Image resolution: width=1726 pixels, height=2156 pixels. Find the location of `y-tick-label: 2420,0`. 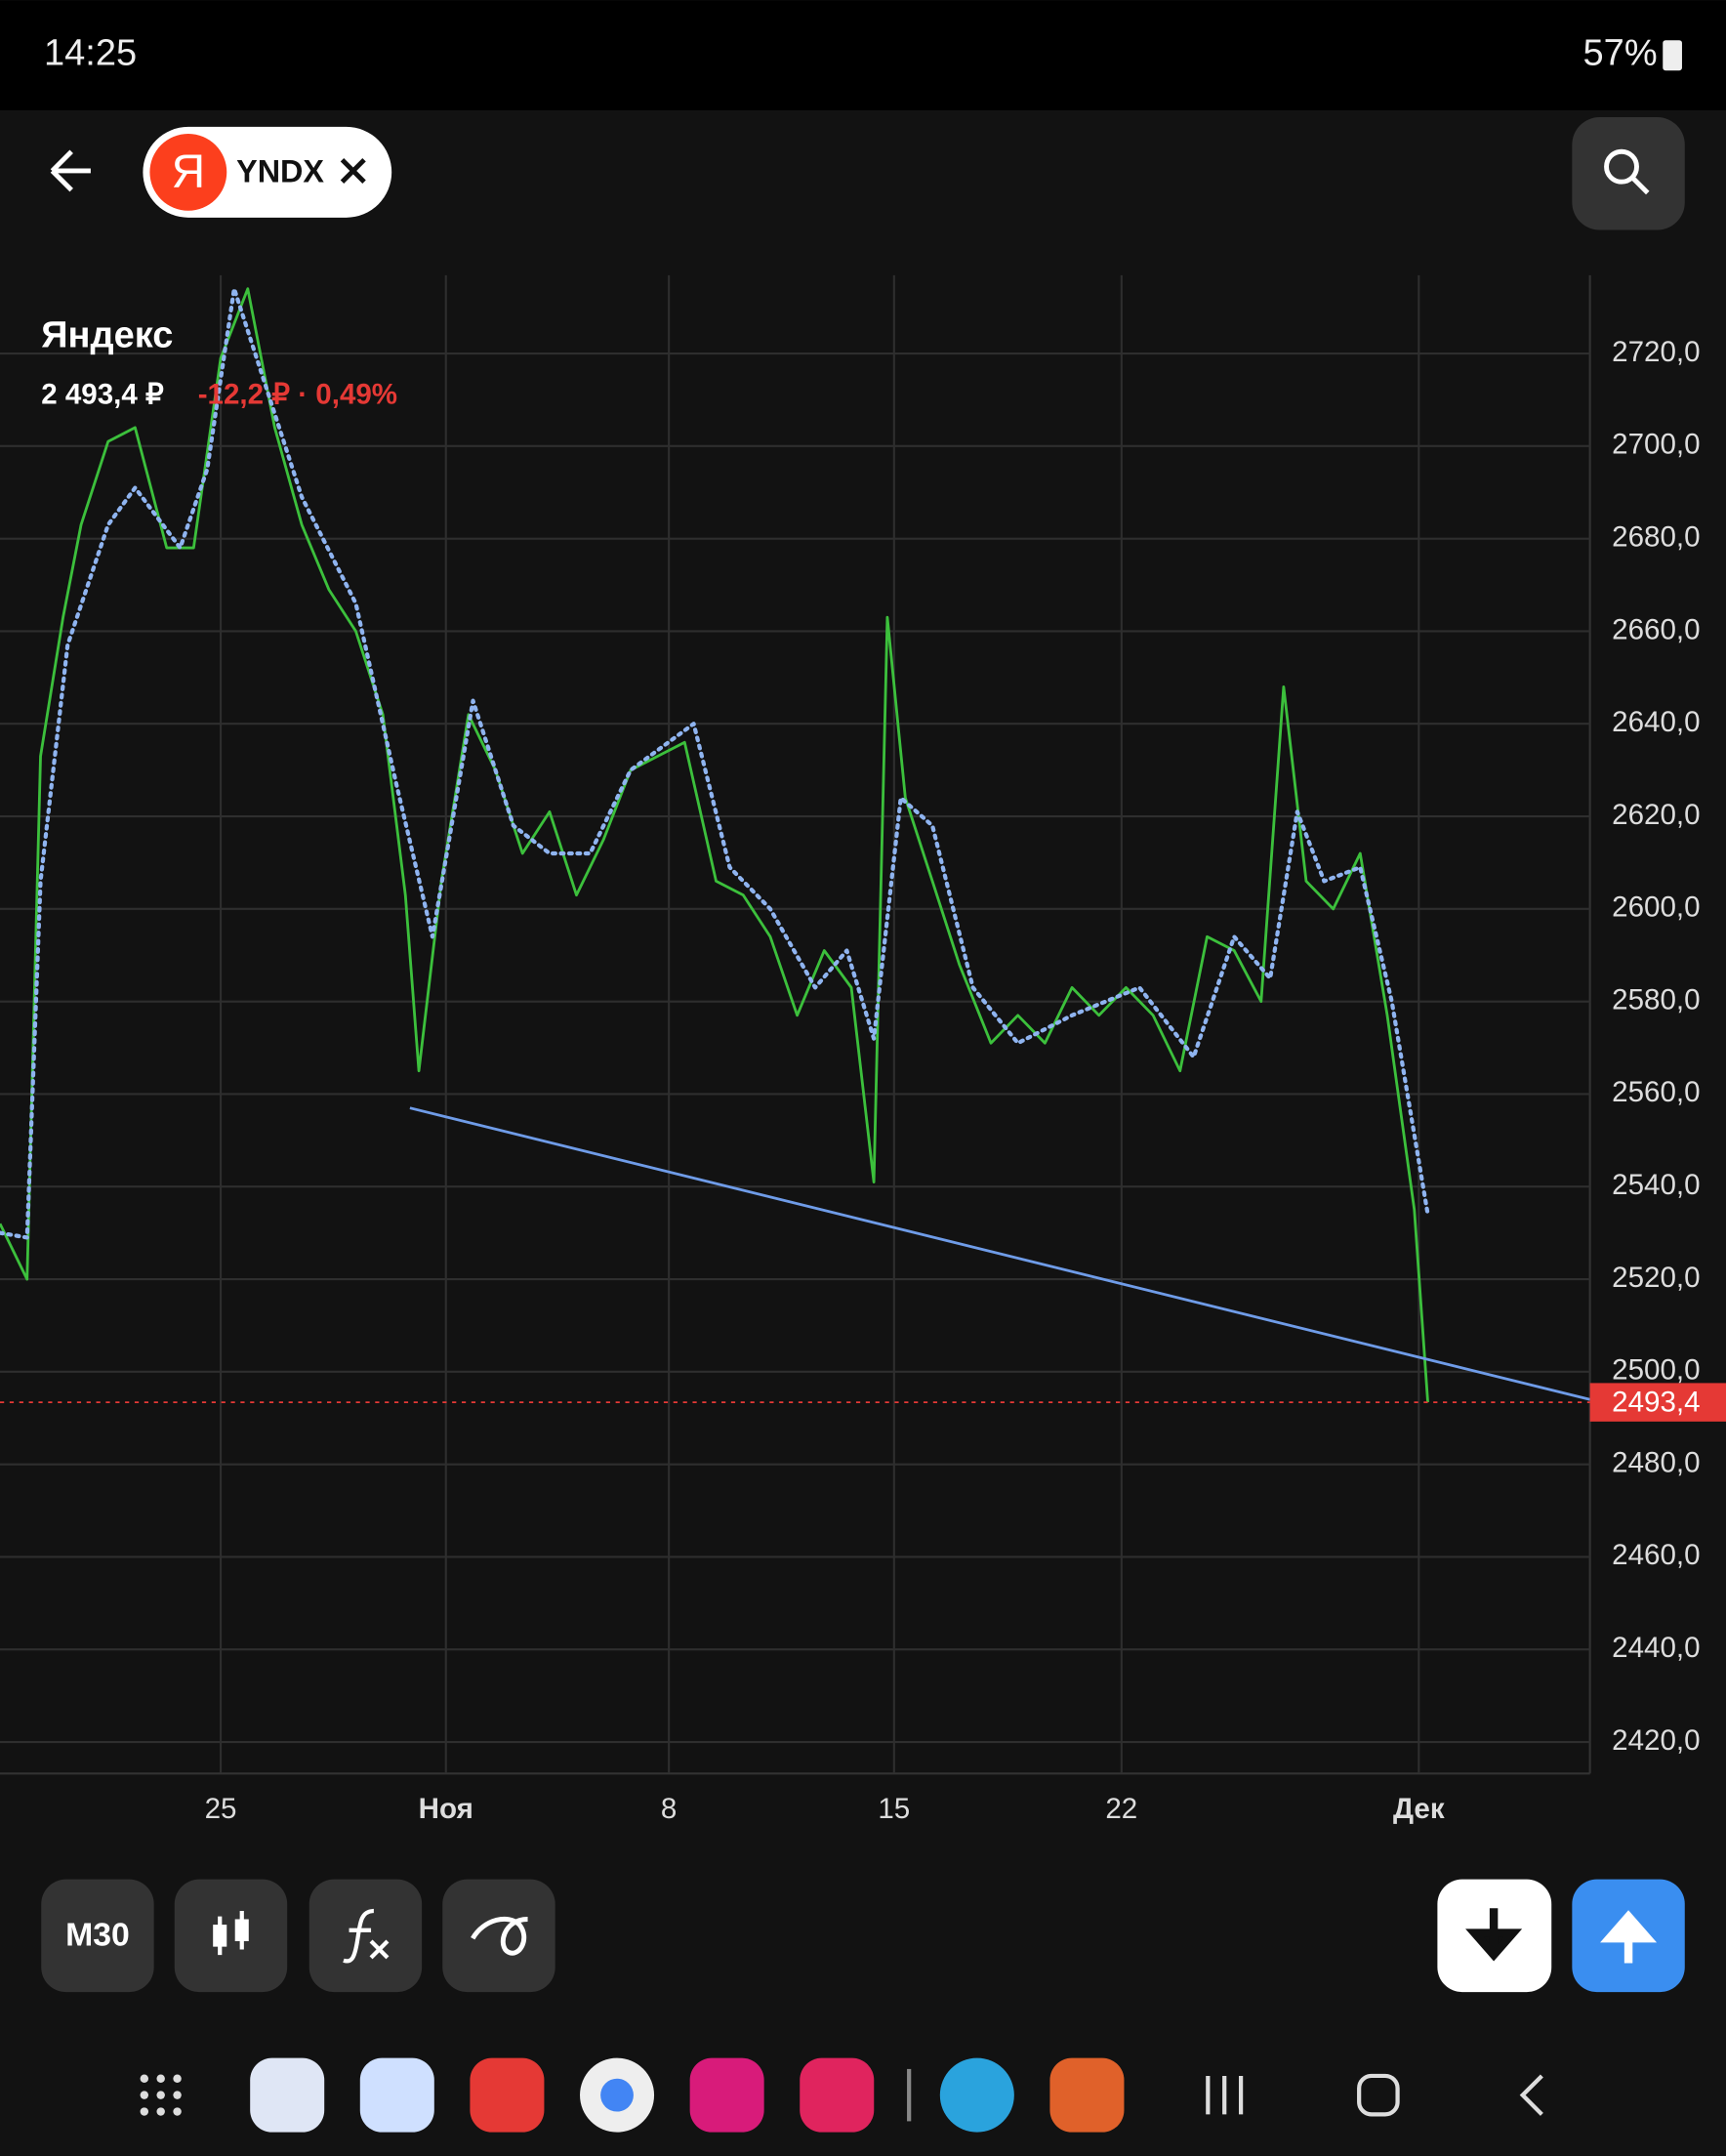

y-tick-label: 2420,0 is located at coordinates (1656, 1740).